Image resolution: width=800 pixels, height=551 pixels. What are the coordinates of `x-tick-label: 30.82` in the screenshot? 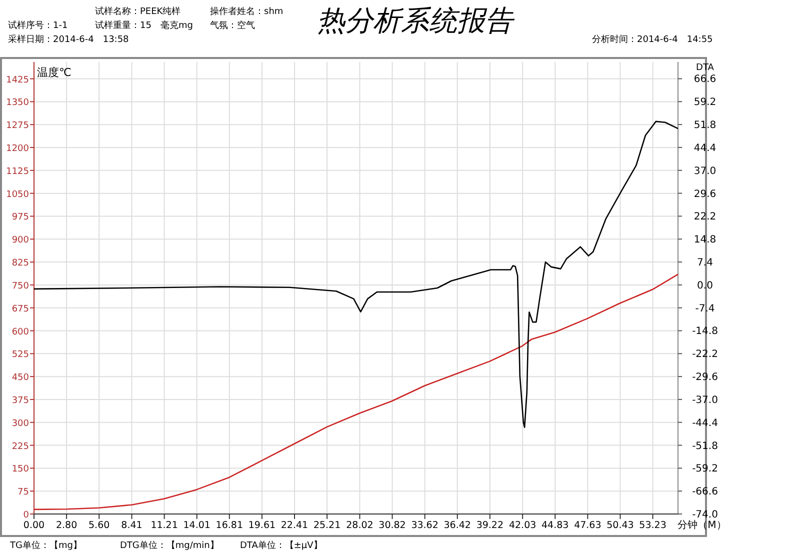 It's located at (392, 525).